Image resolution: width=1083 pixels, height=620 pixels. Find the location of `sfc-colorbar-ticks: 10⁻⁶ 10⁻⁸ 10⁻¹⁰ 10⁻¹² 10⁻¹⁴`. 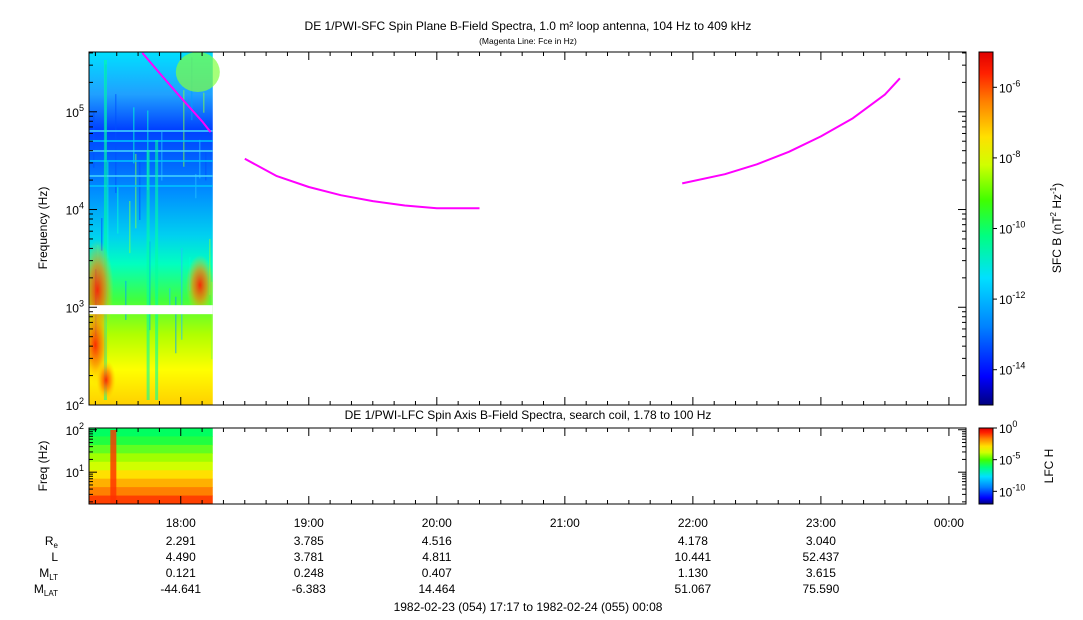

sfc-colorbar-ticks: 10⁻⁶ 10⁻⁸ 10⁻¹⁰ 10⁻¹² 10⁻¹⁴ is located at coordinates (1009, 228).